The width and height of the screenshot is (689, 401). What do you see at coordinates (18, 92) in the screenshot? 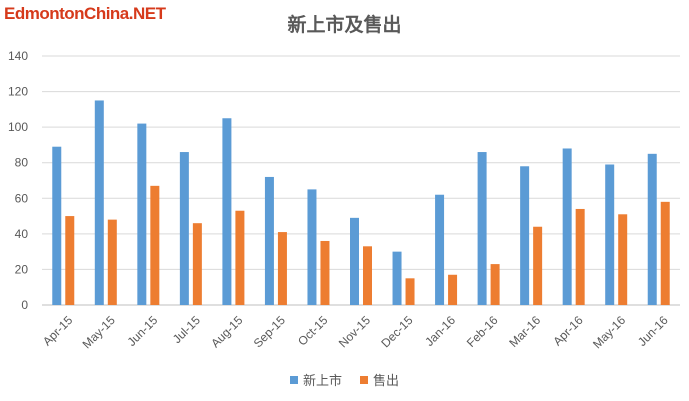
I see `y-tick-label: 120` at bounding box center [18, 92].